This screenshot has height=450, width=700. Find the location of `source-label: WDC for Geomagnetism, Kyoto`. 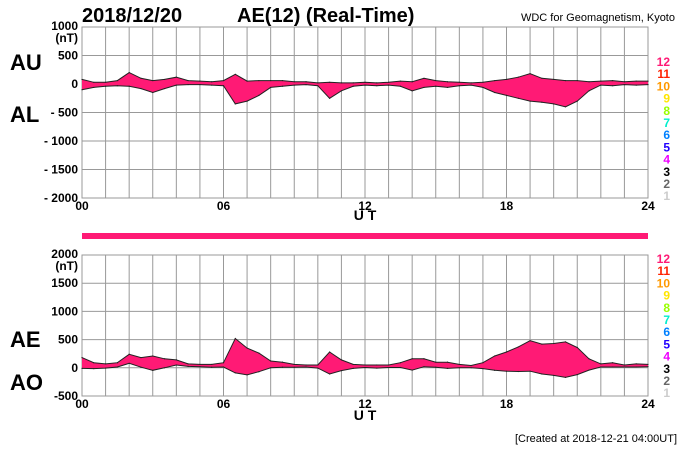

source-label: WDC for Geomagnetism, Kyoto is located at coordinates (598, 18).